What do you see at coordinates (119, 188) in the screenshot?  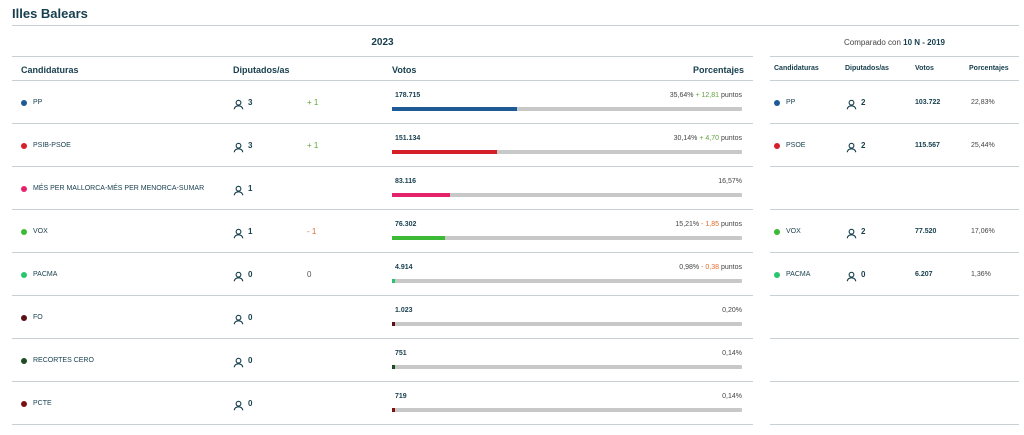 I see `party-name: MÉS PER MALLORCA-MÉS PER MENORCA-SUMAR` at bounding box center [119, 188].